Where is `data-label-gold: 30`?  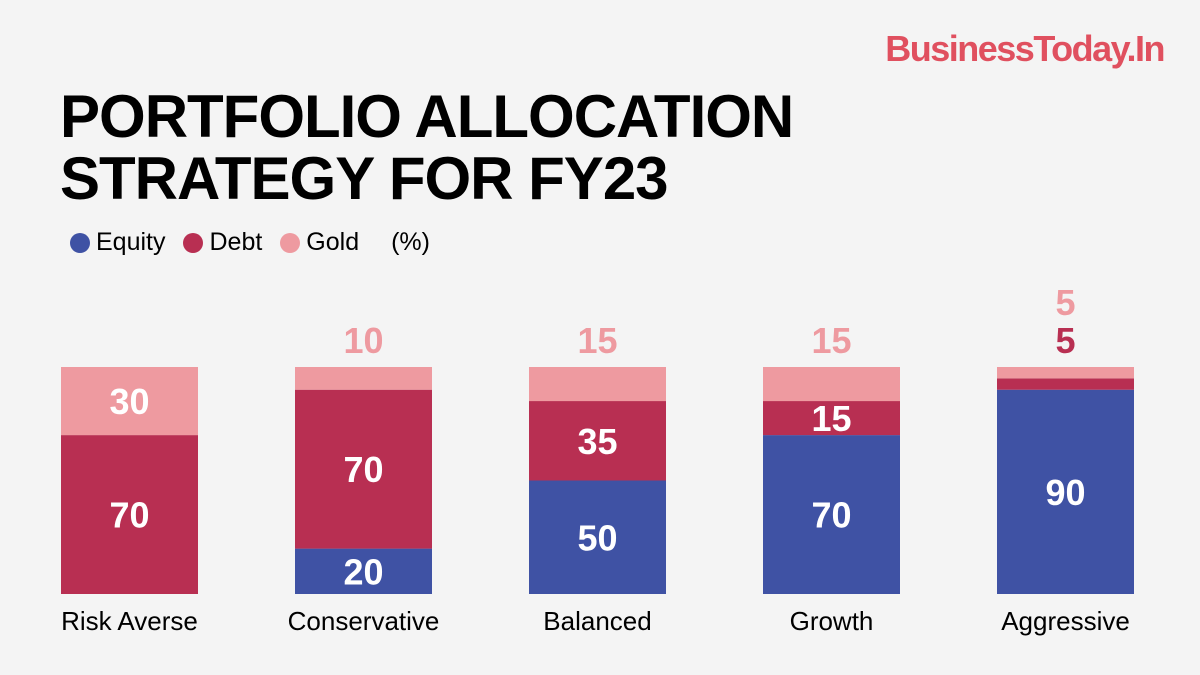 data-label-gold: 30 is located at coordinates (129, 401).